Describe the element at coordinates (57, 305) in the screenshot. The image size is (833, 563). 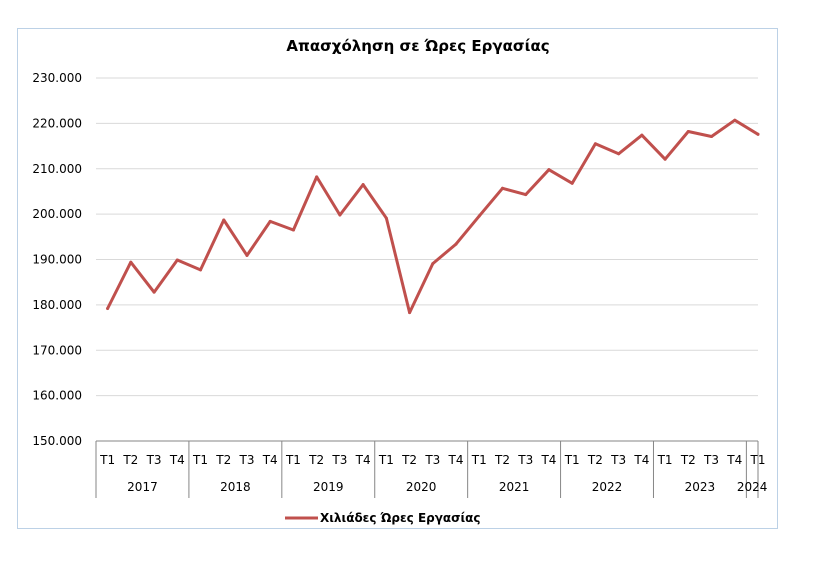
I see `y-tick-label: 180.000` at that location.